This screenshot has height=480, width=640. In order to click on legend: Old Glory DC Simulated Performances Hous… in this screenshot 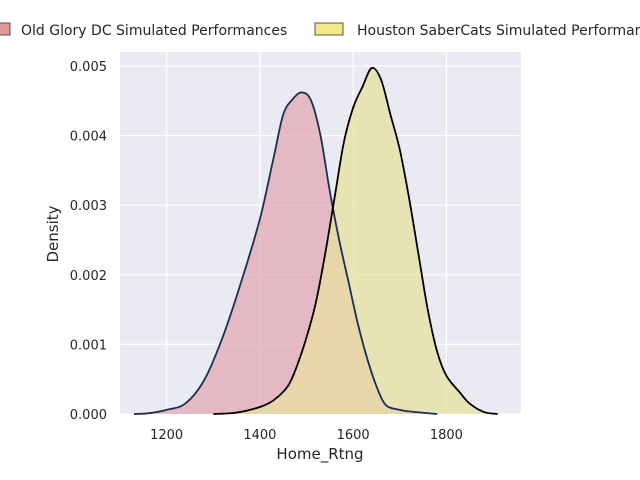, I will do `click(320, 30)`.